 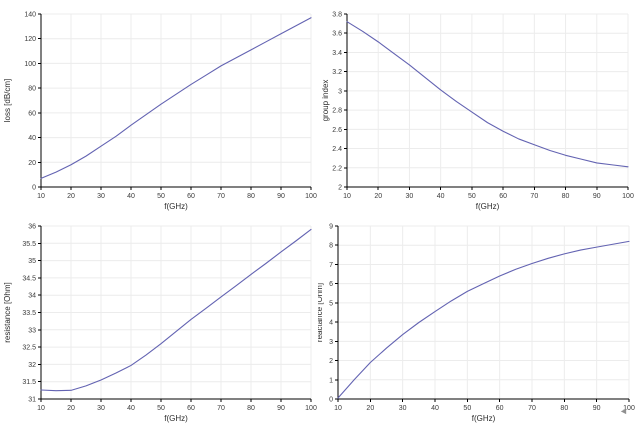 I want to click on y-tick-label: 2.6, so click(x=337, y=130).